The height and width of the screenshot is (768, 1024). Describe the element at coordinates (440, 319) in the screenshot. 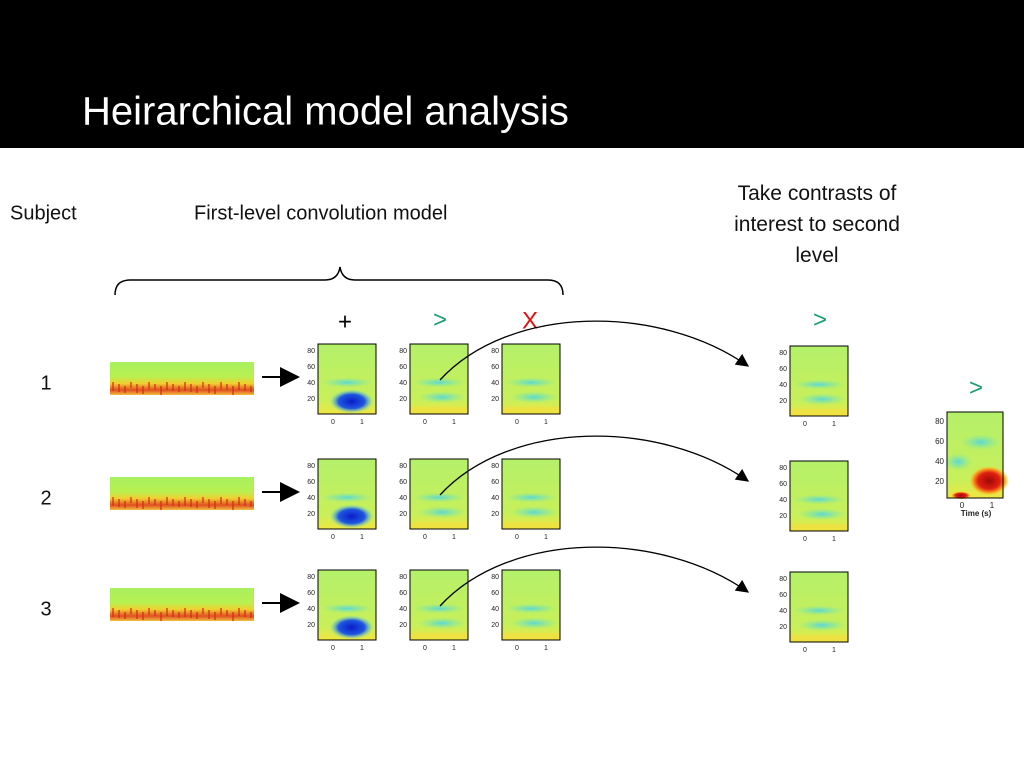

I see `greater-symbol: >` at that location.